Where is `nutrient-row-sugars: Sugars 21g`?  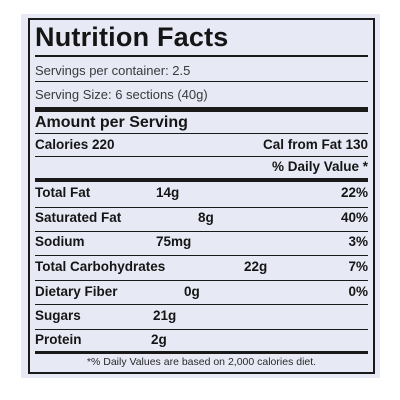 nutrient-row-sugars: Sugars 21g is located at coordinates (201, 318).